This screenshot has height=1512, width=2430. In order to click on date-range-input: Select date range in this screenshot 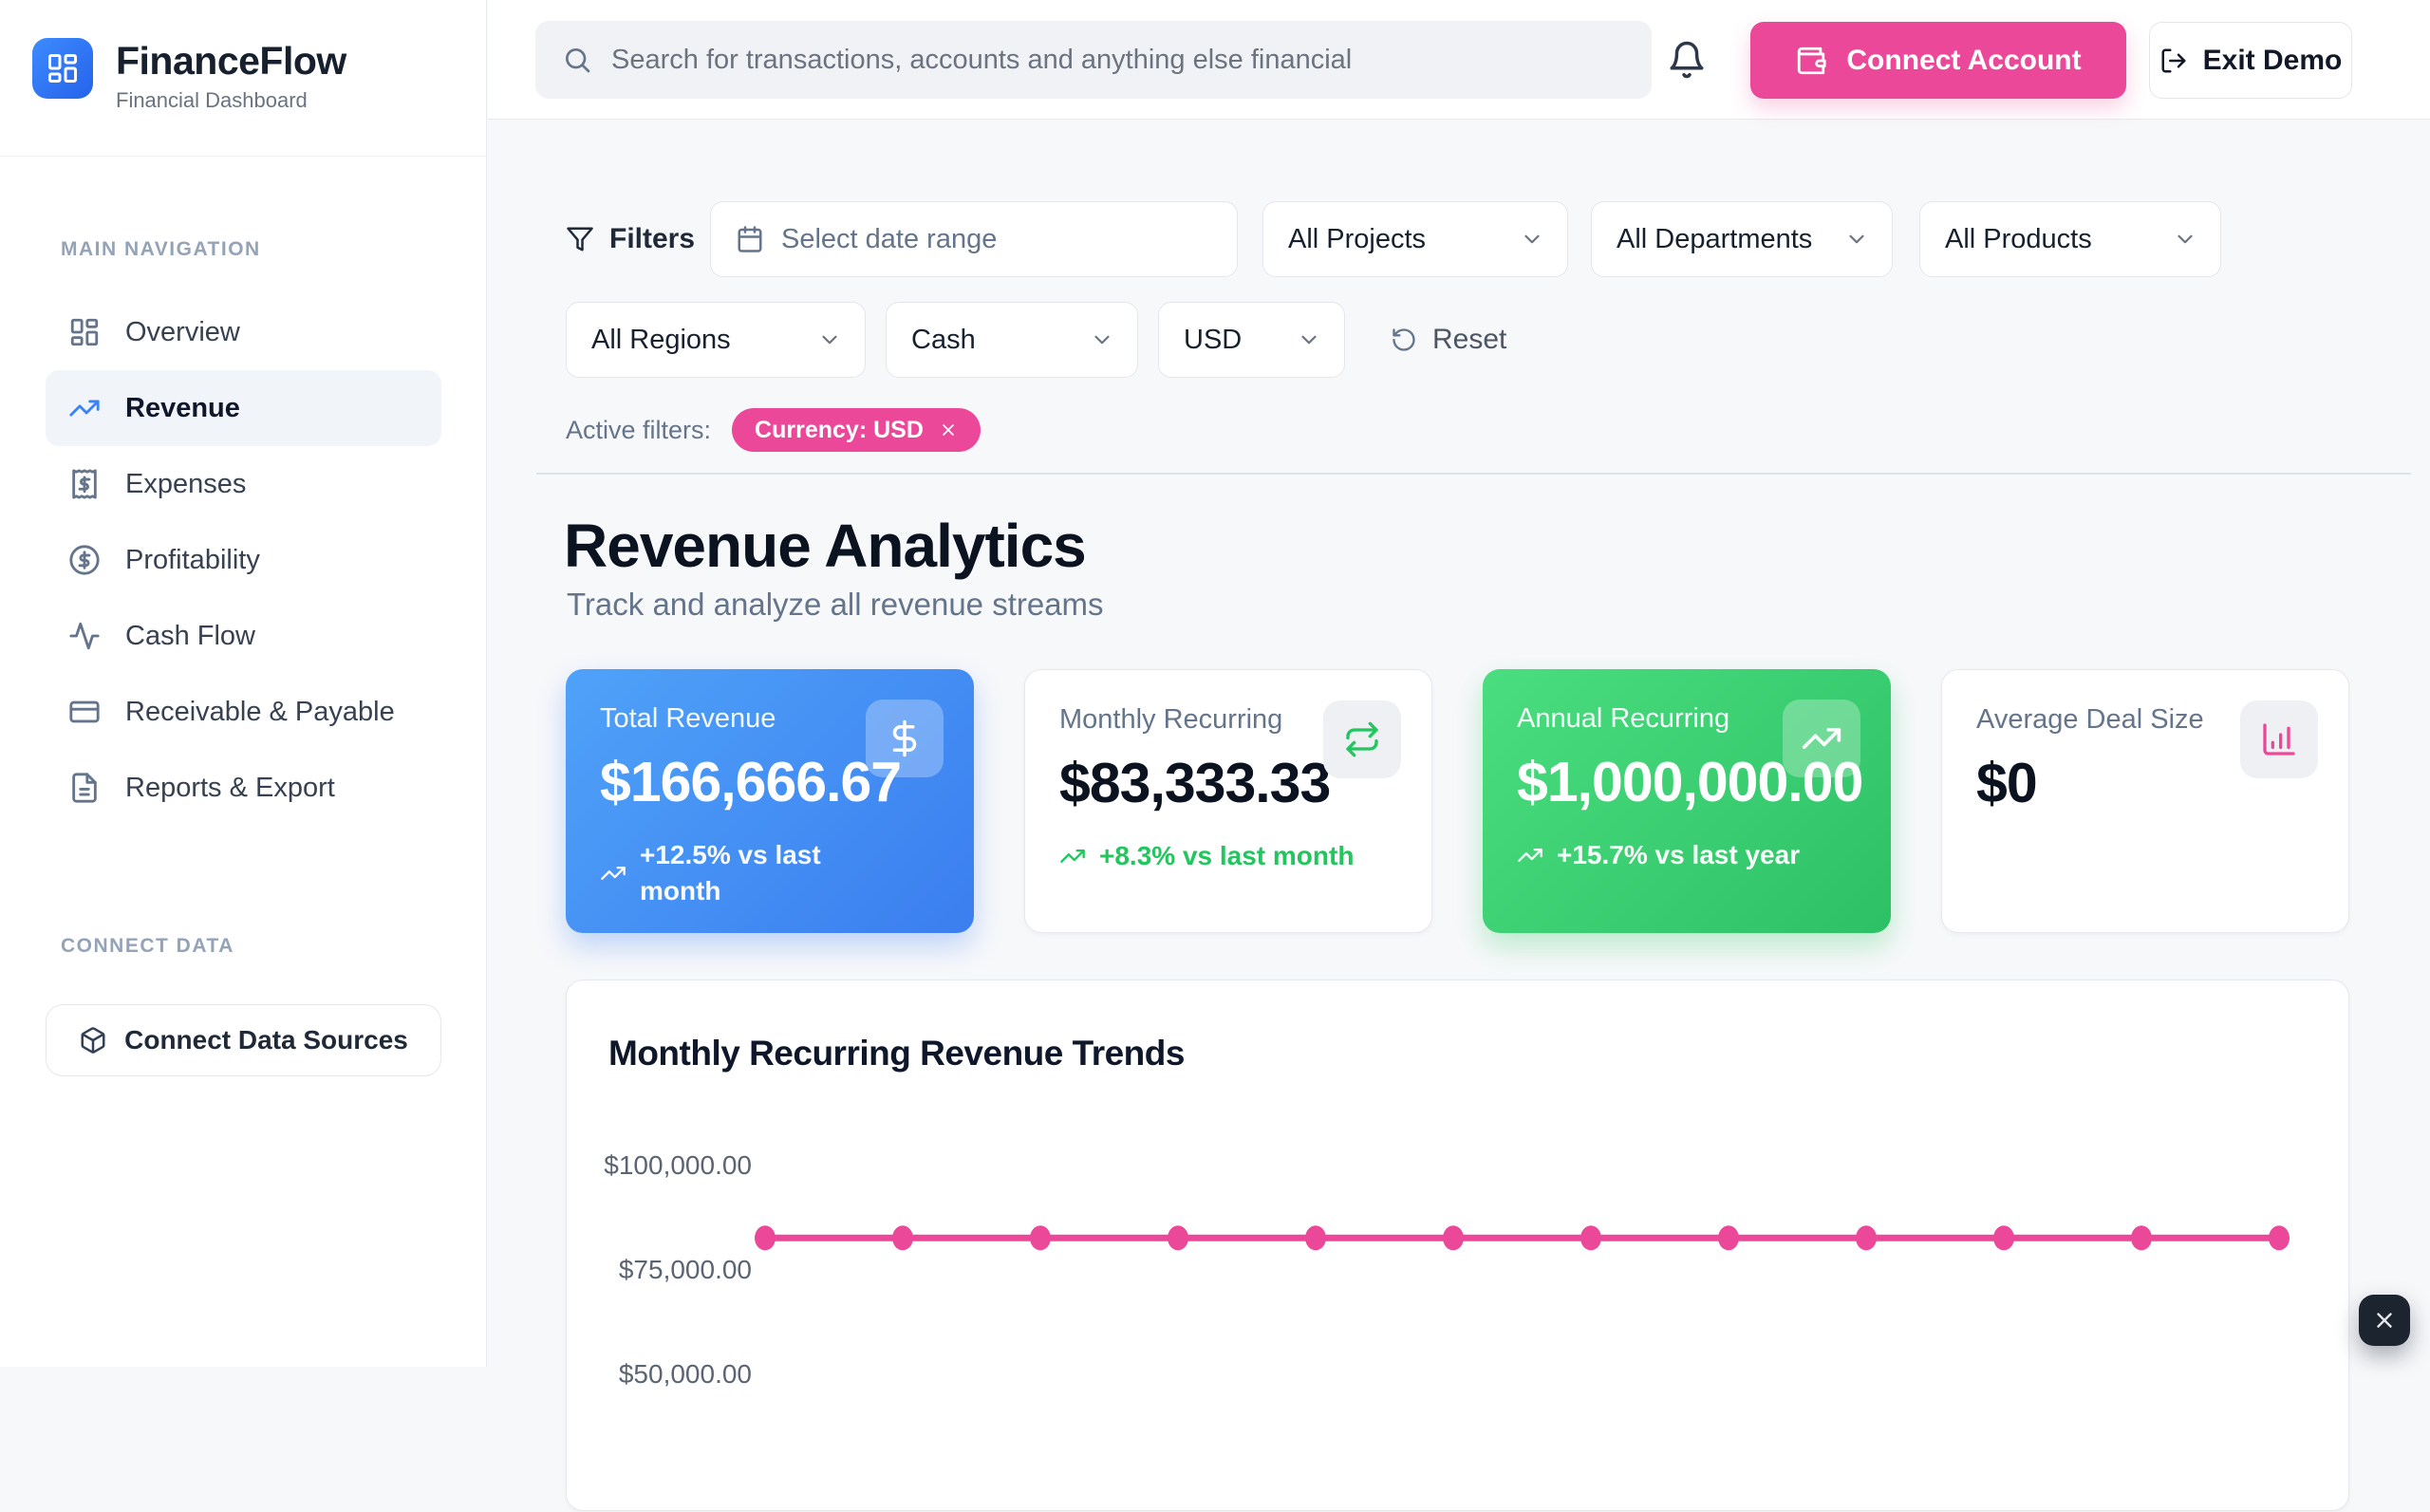, I will do `click(974, 239)`.